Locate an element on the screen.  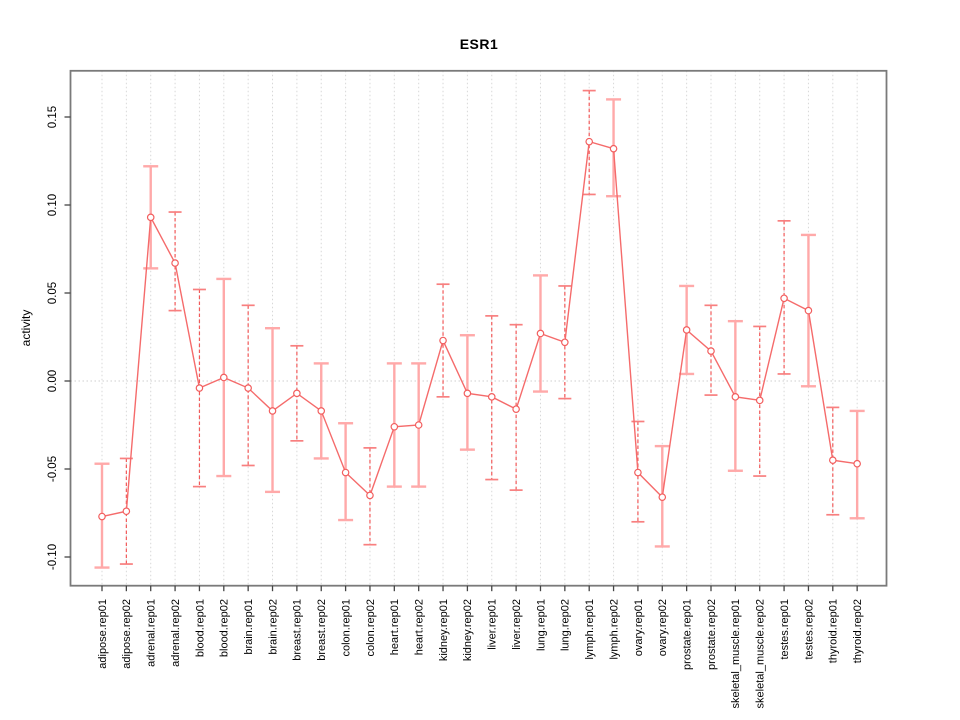
x-tick-label: prostate.rep01 is located at coordinates (687, 634).